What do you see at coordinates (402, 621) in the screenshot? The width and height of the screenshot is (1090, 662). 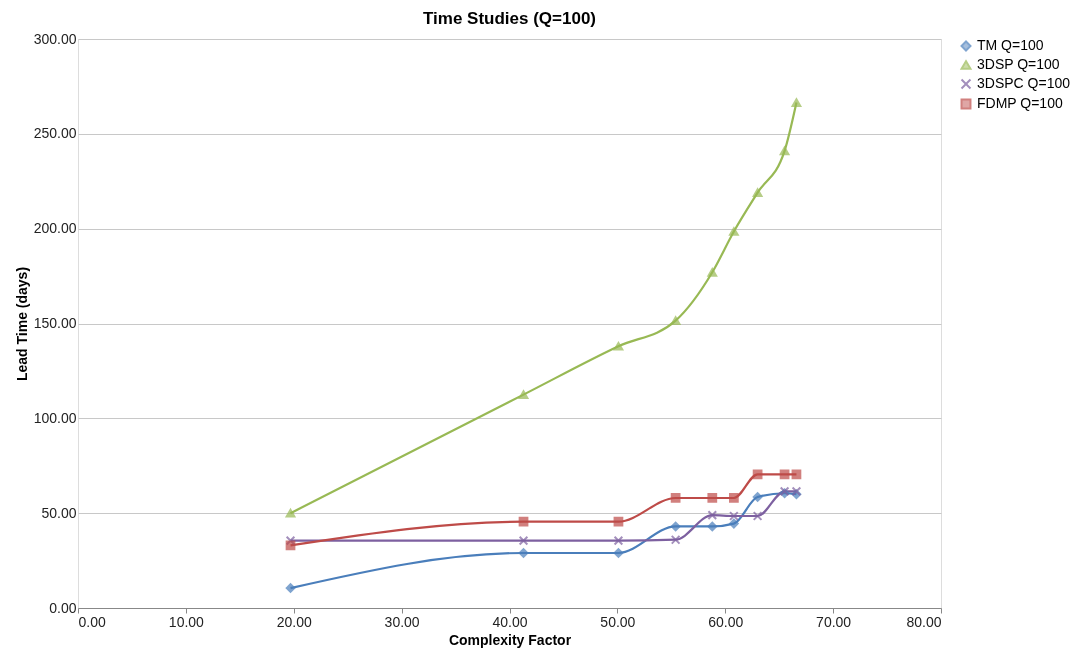 I see `x-tick-label: 30.00` at bounding box center [402, 621].